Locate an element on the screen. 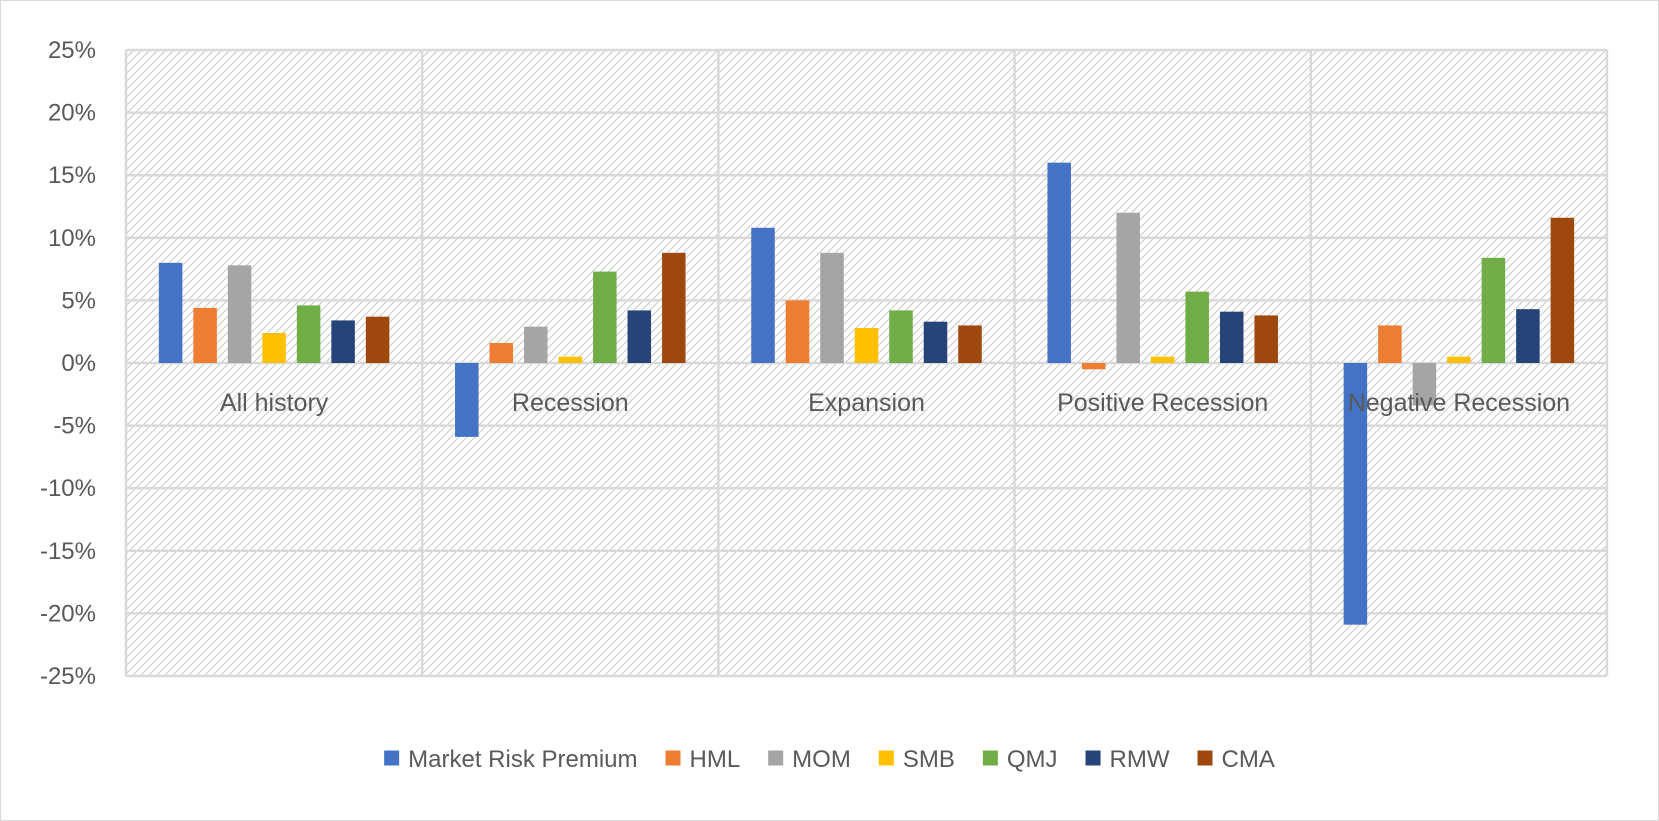 This screenshot has height=821, width=1659. legend-item: HML is located at coordinates (703, 759).